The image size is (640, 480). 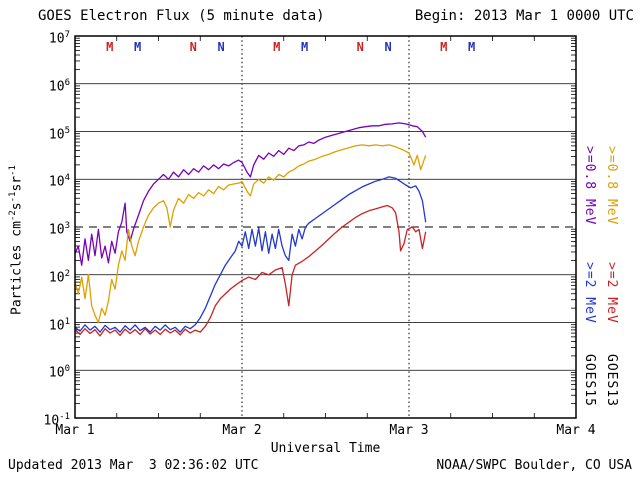 What do you see at coordinates (57, 420) in the screenshot?
I see `y-tick-label: 10⁻¹` at bounding box center [57, 420].